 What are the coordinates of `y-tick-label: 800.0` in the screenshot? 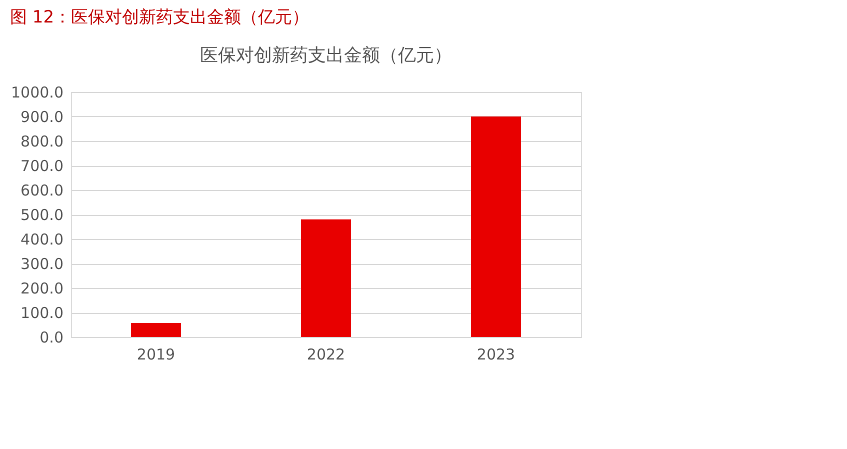 It's located at (42, 141).